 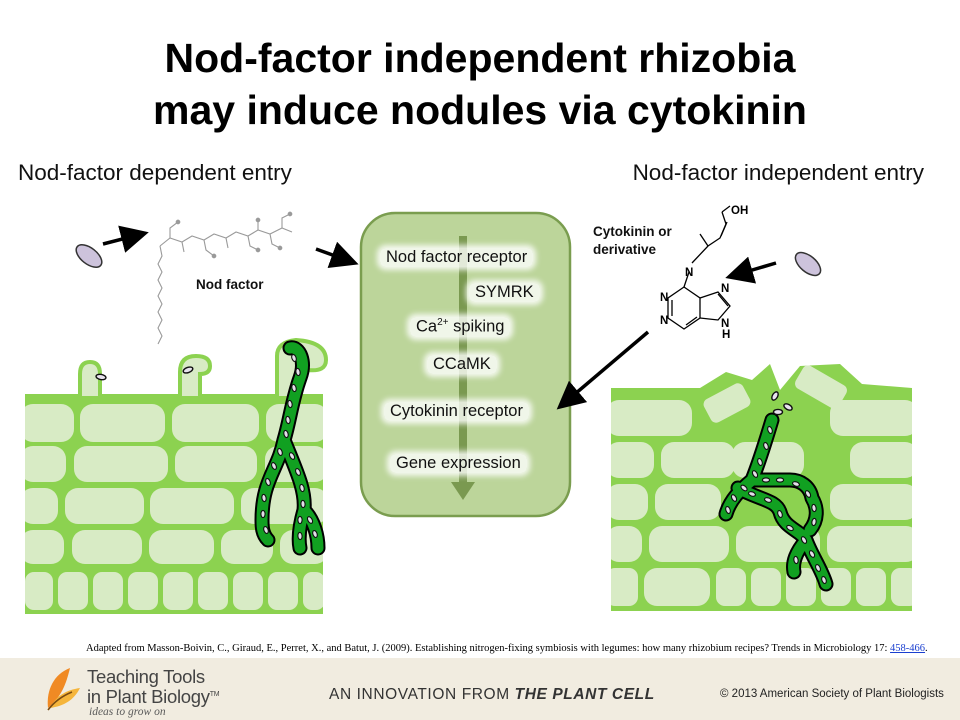 I want to click on step-ca-spiking: Ca2+ spiking, so click(x=460, y=327).